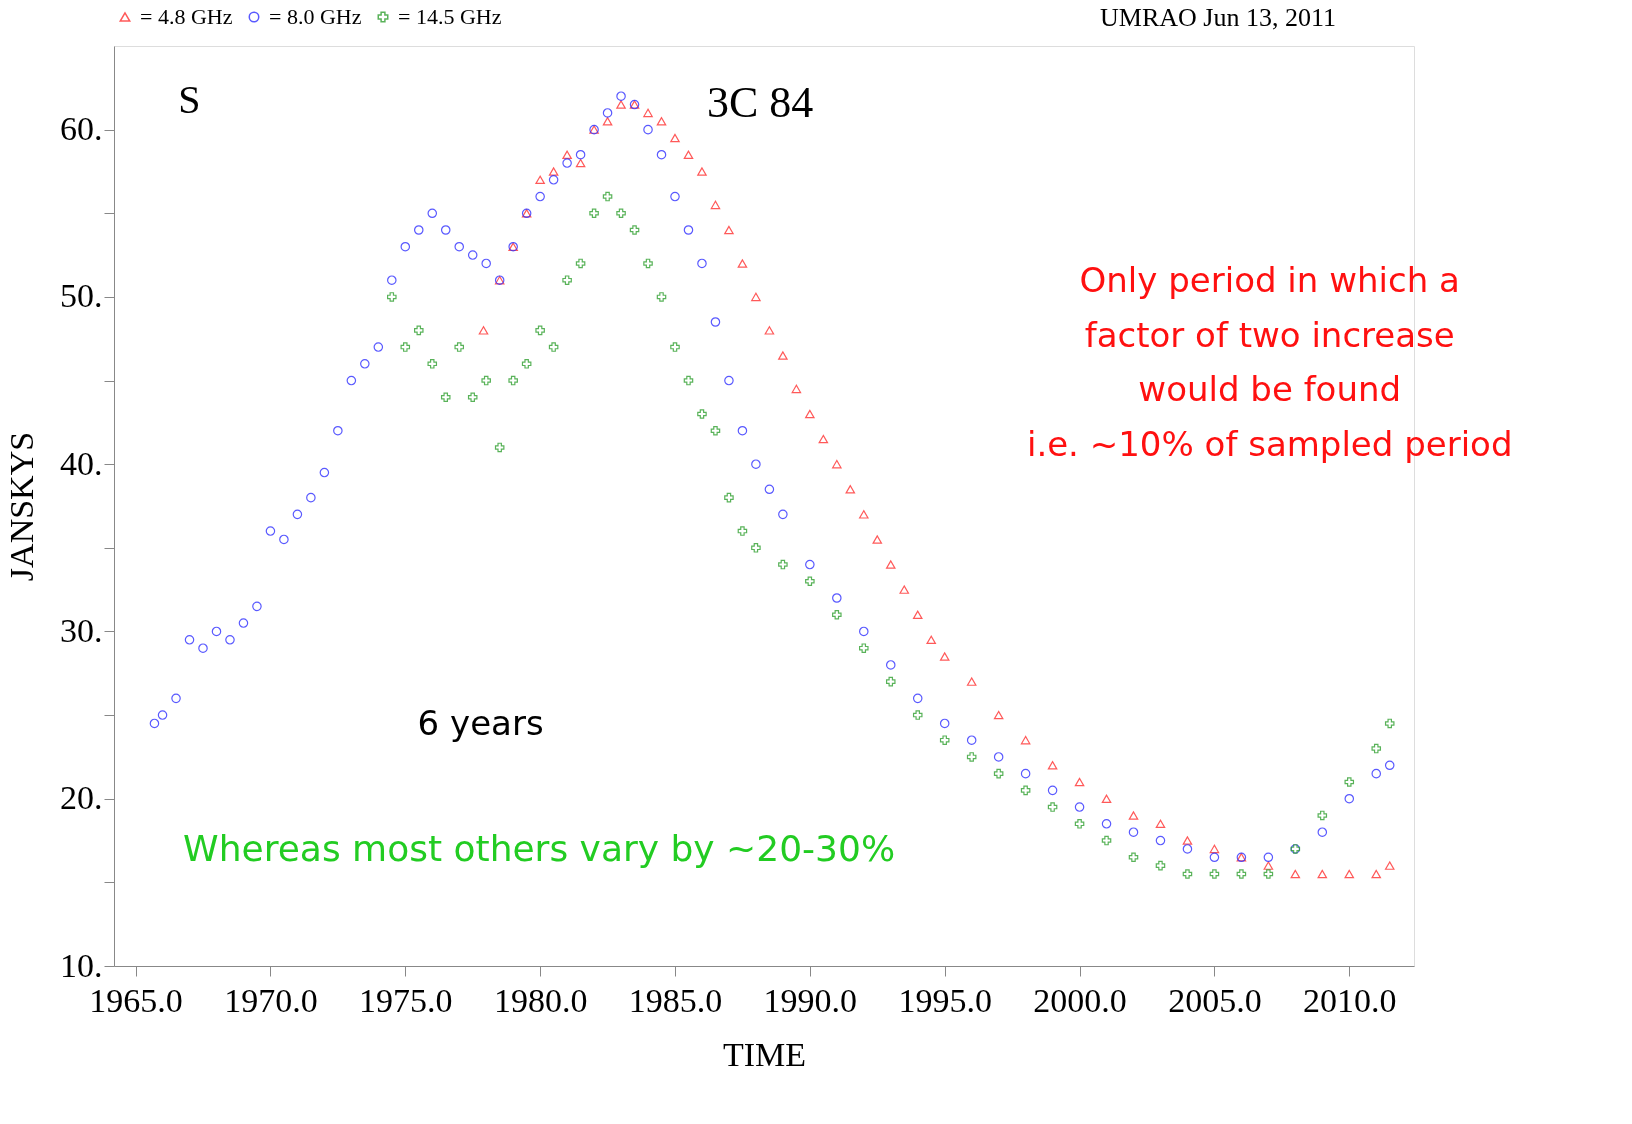 The width and height of the screenshot is (1632, 1124). What do you see at coordinates (1080, 1000) in the screenshot?
I see `x-tick-label: 2000.0` at bounding box center [1080, 1000].